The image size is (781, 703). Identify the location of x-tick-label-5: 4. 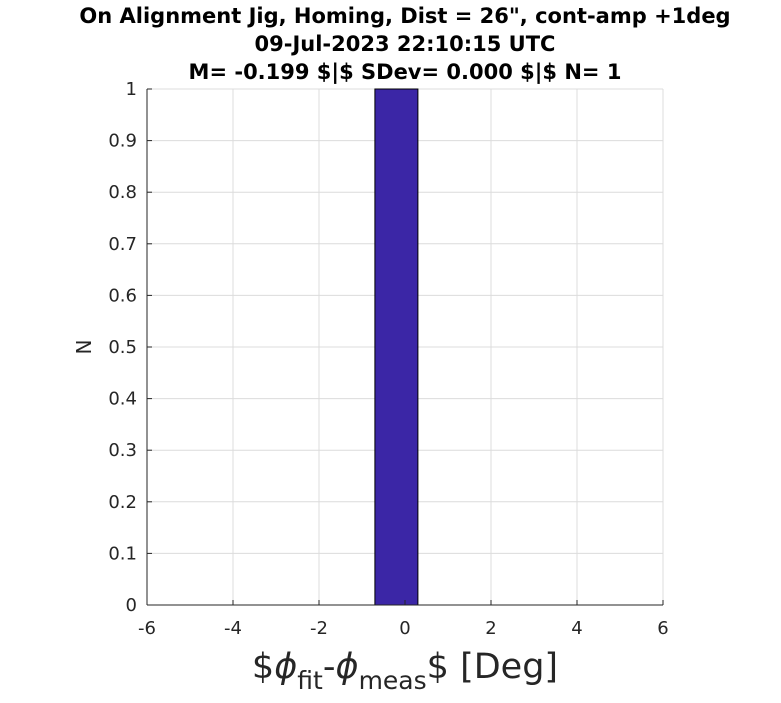
(576, 628).